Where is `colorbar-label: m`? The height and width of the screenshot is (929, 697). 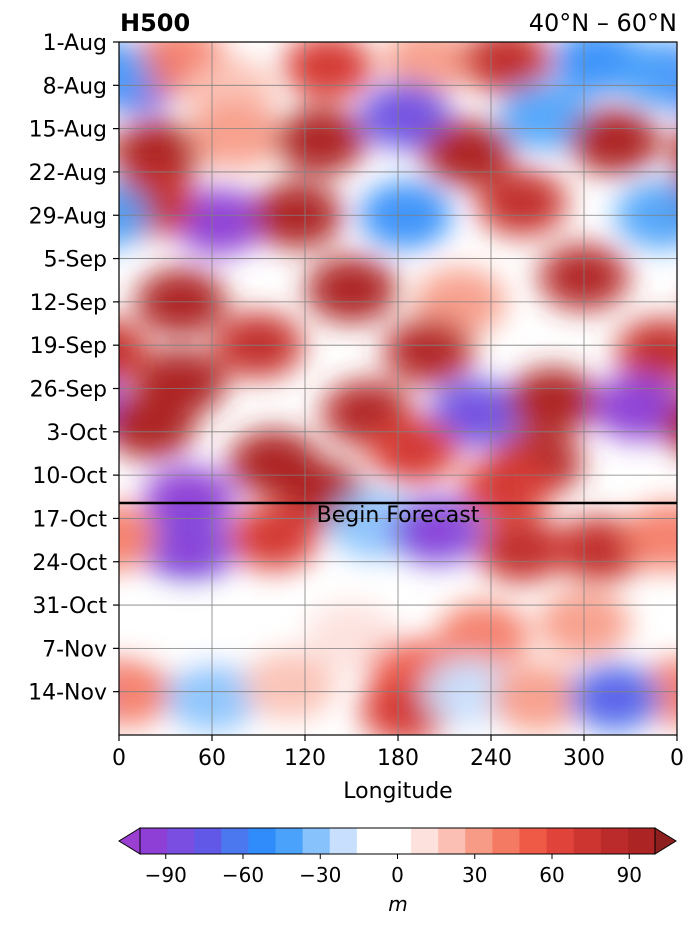
colorbar-label: m is located at coordinates (397, 904).